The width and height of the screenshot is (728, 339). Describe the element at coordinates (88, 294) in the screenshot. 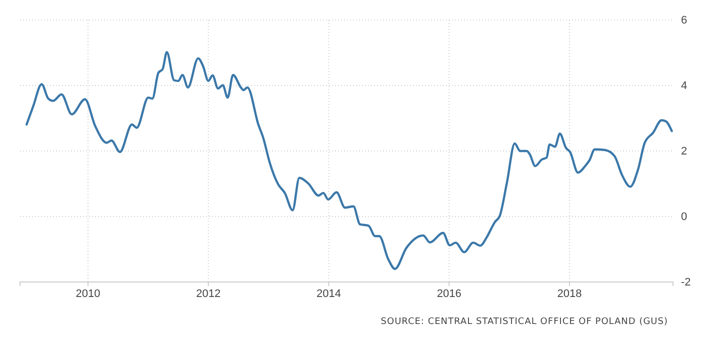

I see `x-tick-label: 2010` at that location.